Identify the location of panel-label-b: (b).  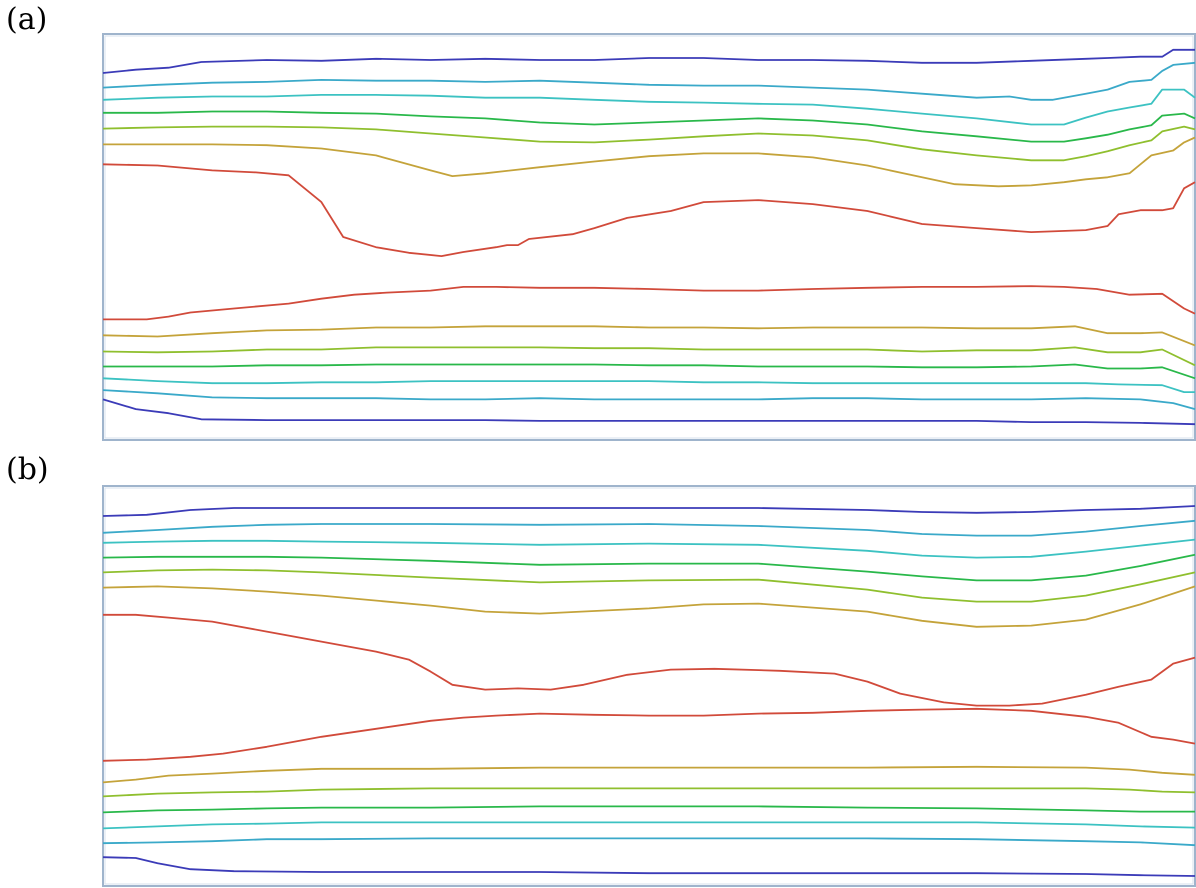
(27, 469).